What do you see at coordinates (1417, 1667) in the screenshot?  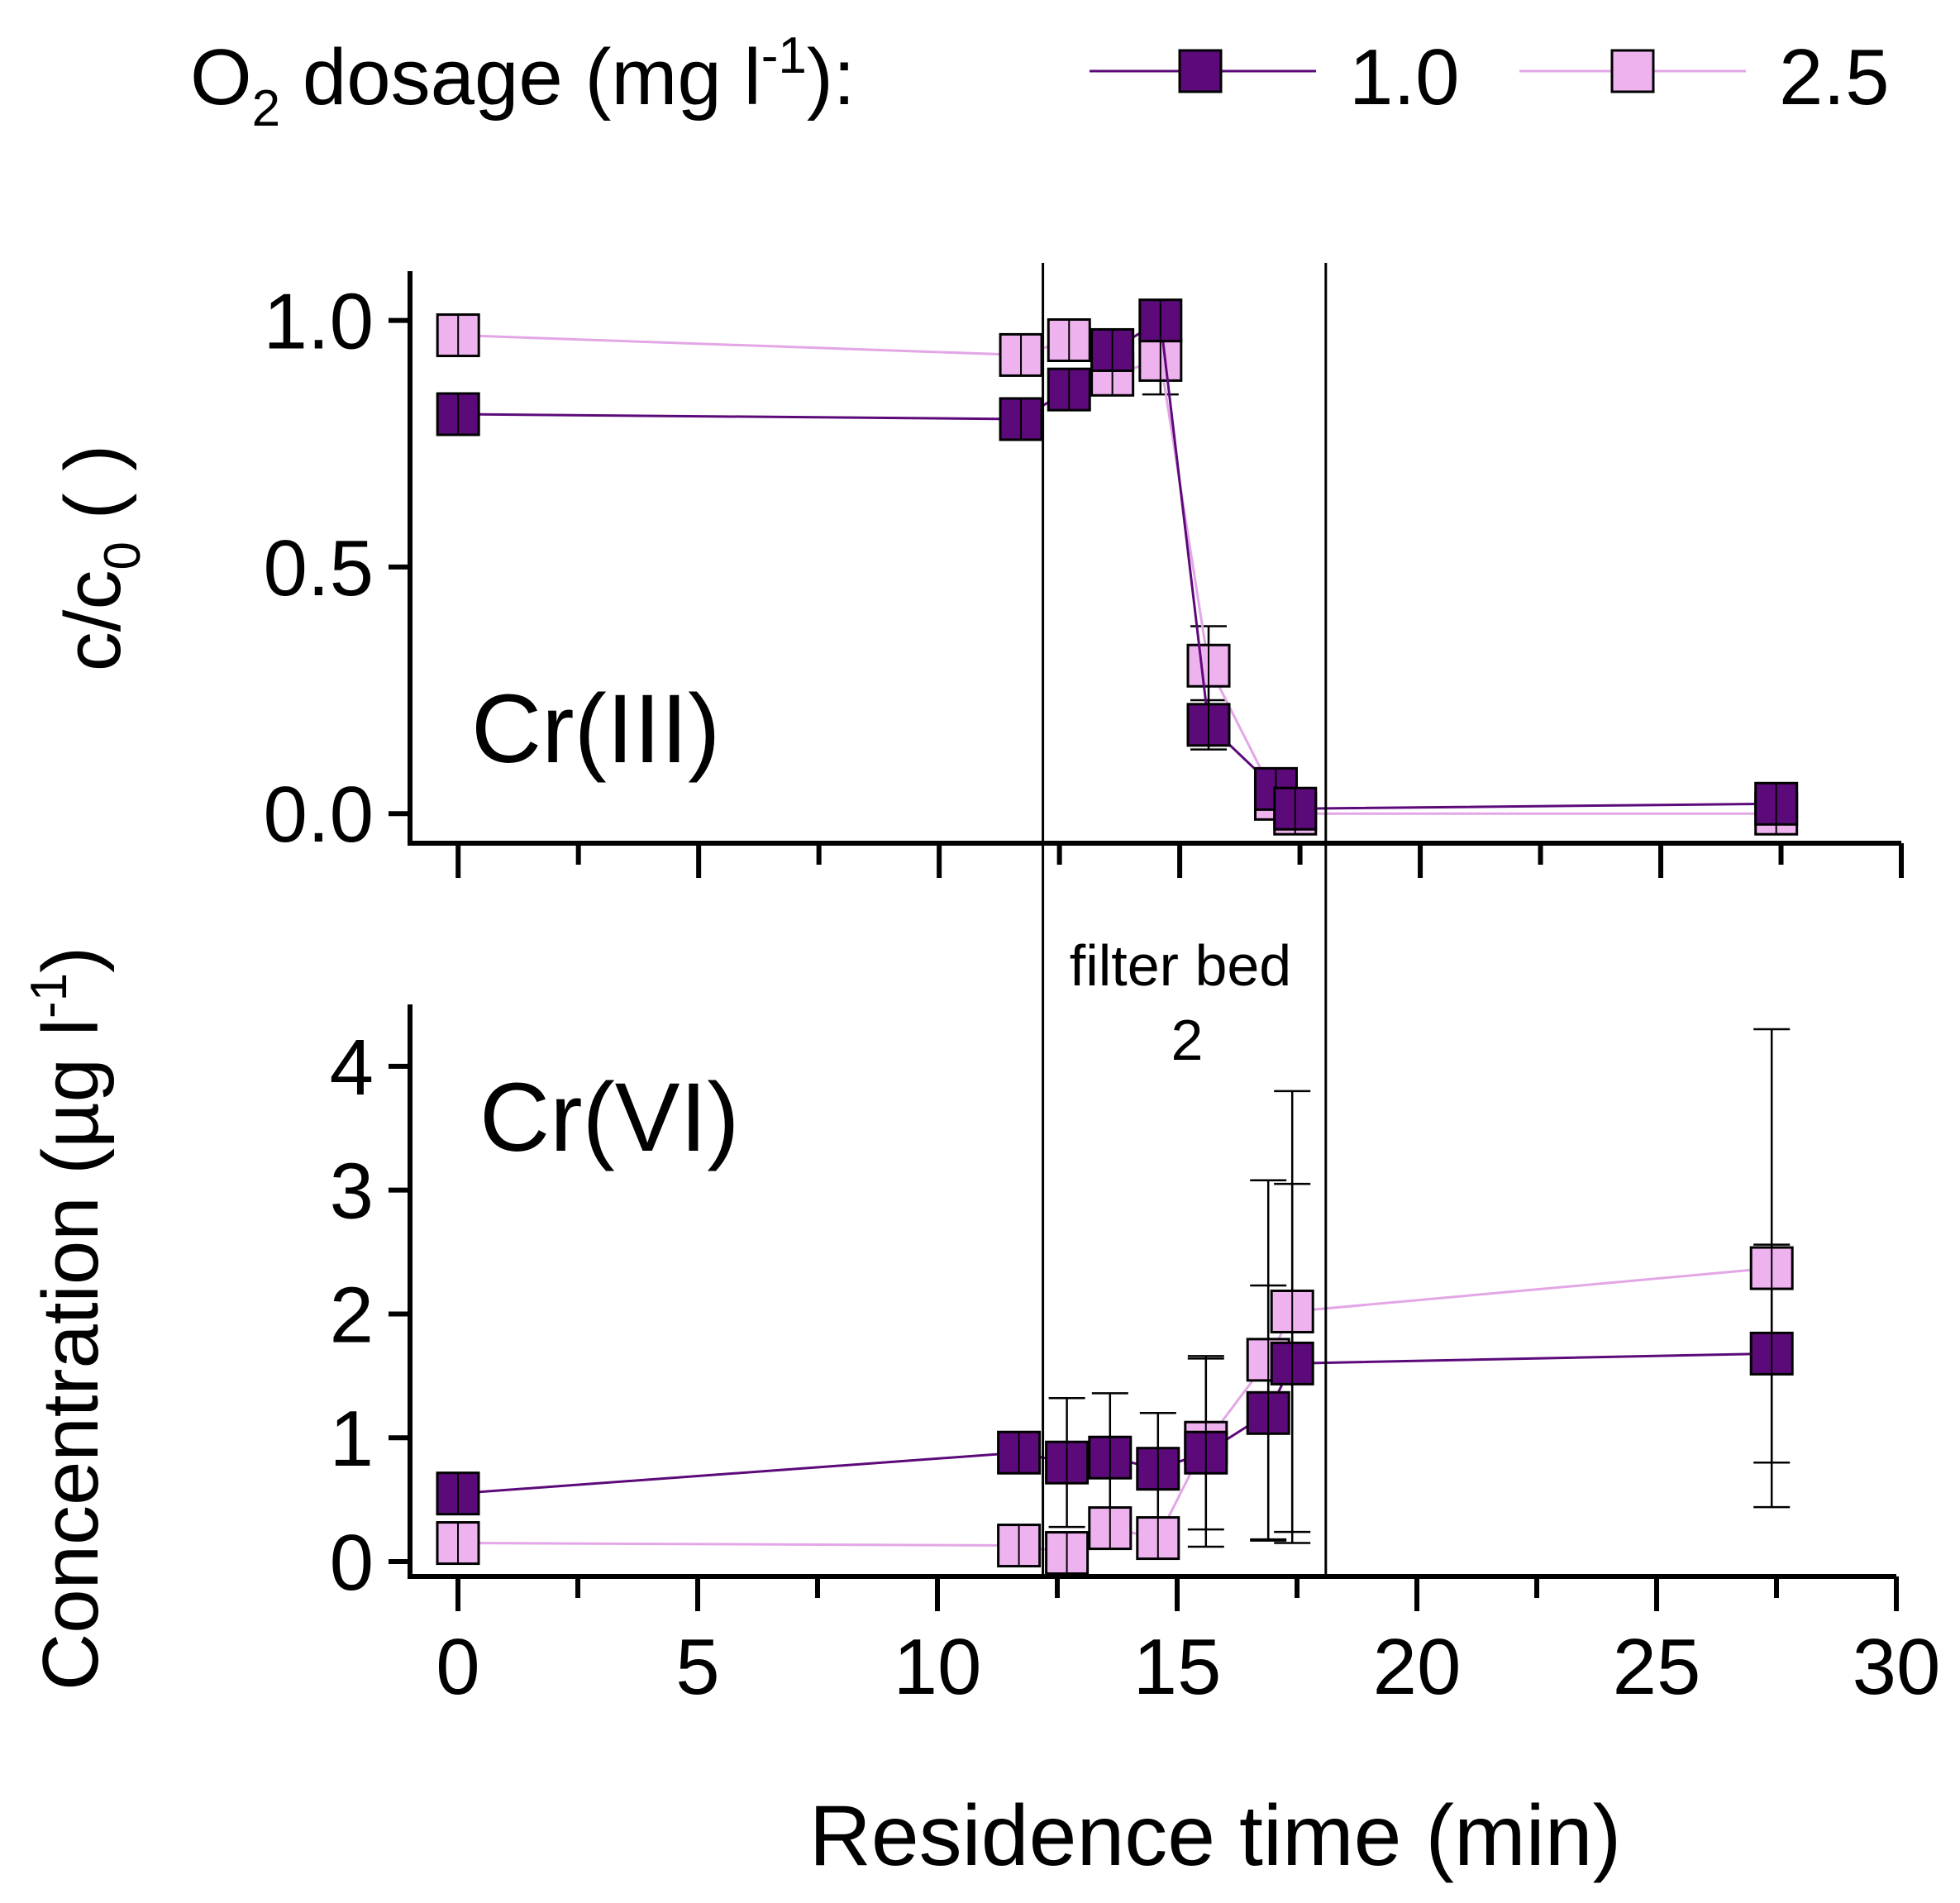 I see `x-tick-label: 20` at bounding box center [1417, 1667].